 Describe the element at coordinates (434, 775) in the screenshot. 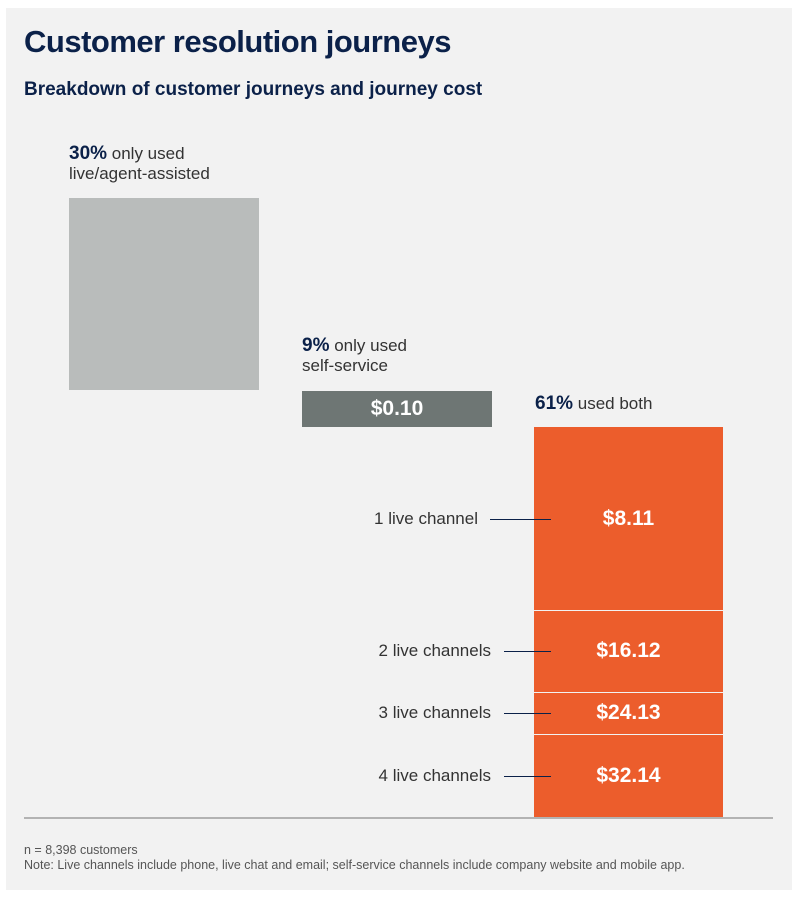

I see `segment-label-4: 4 live channels` at that location.